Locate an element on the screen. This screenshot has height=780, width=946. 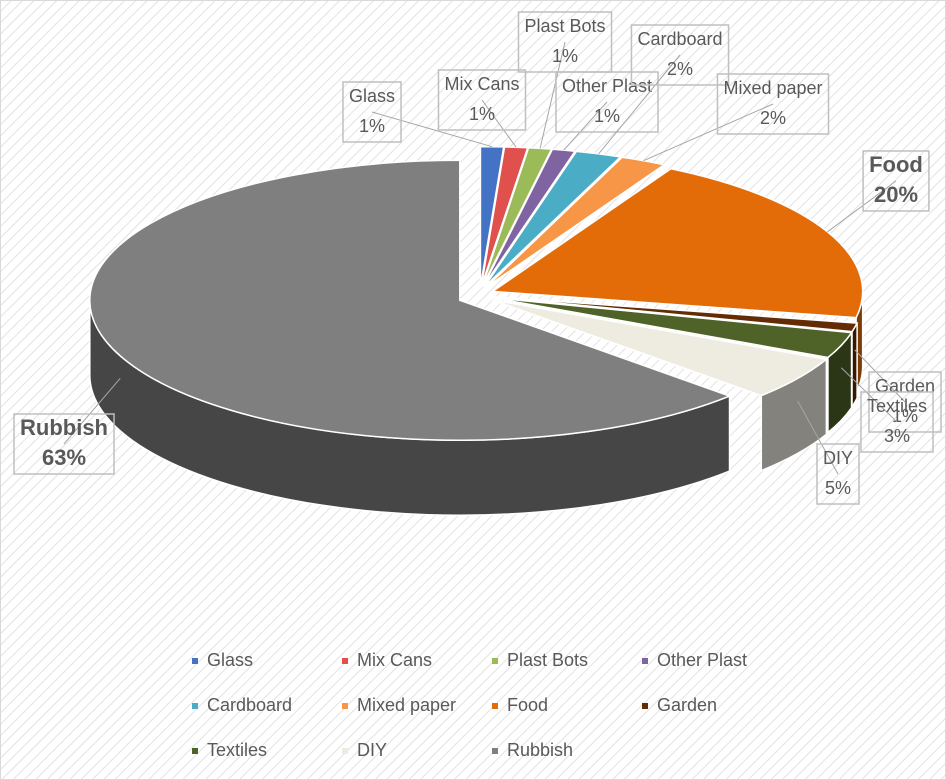
legend-label: Mixed paper is located at coordinates (406, 705).